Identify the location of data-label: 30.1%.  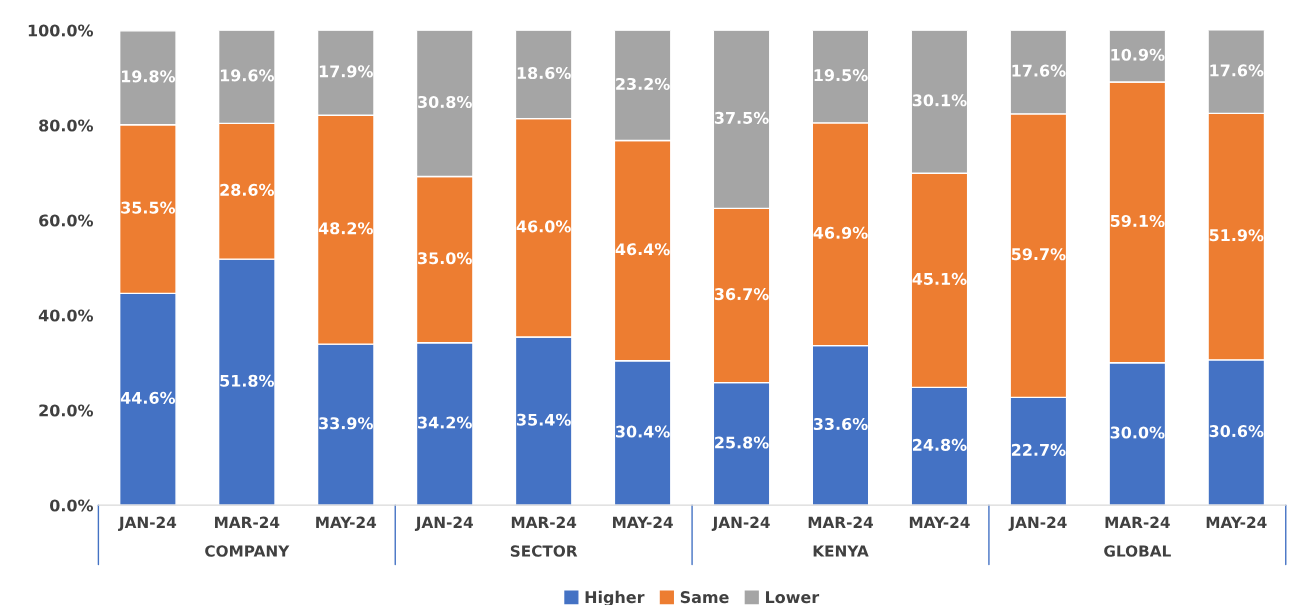
(939, 100).